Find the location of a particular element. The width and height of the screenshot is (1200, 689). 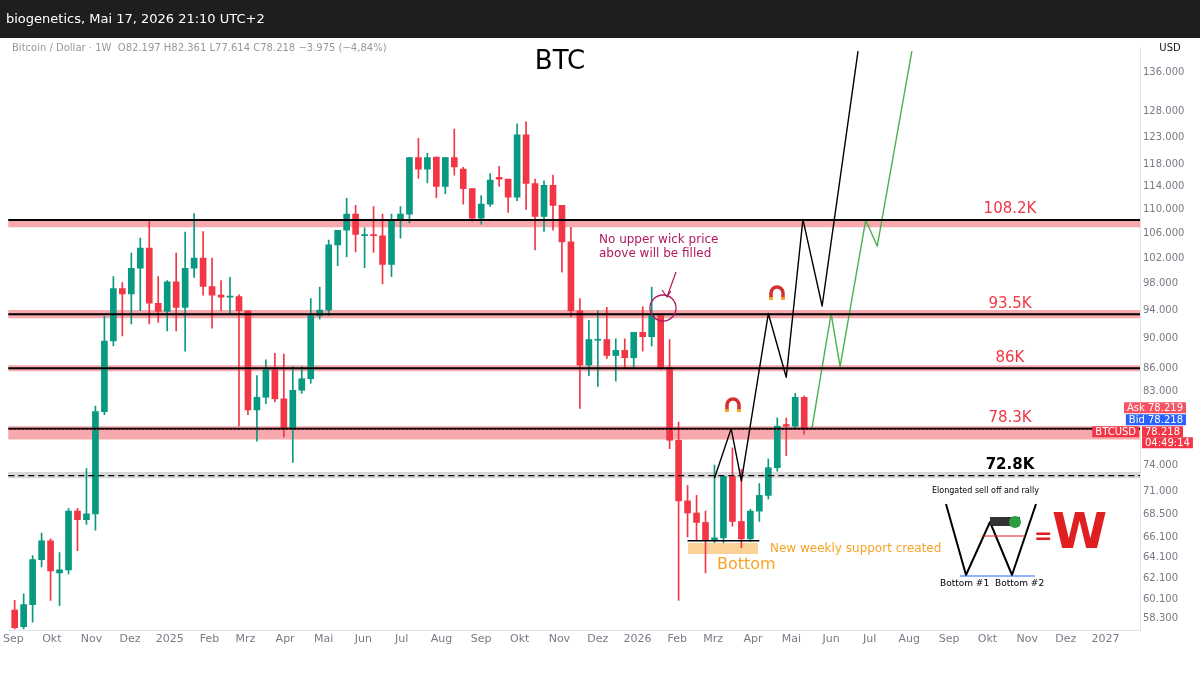

y-tick-label: 74.000 is located at coordinates (1160, 464).